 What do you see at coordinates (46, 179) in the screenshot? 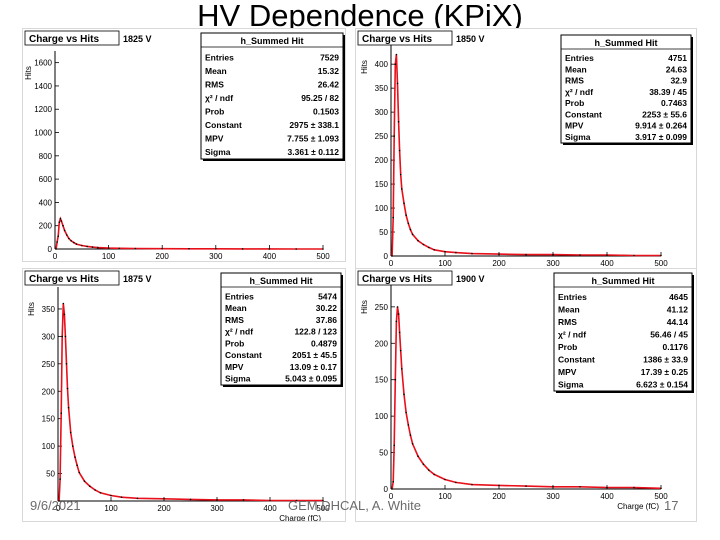
I see `y-tick-label: 600` at bounding box center [46, 179].